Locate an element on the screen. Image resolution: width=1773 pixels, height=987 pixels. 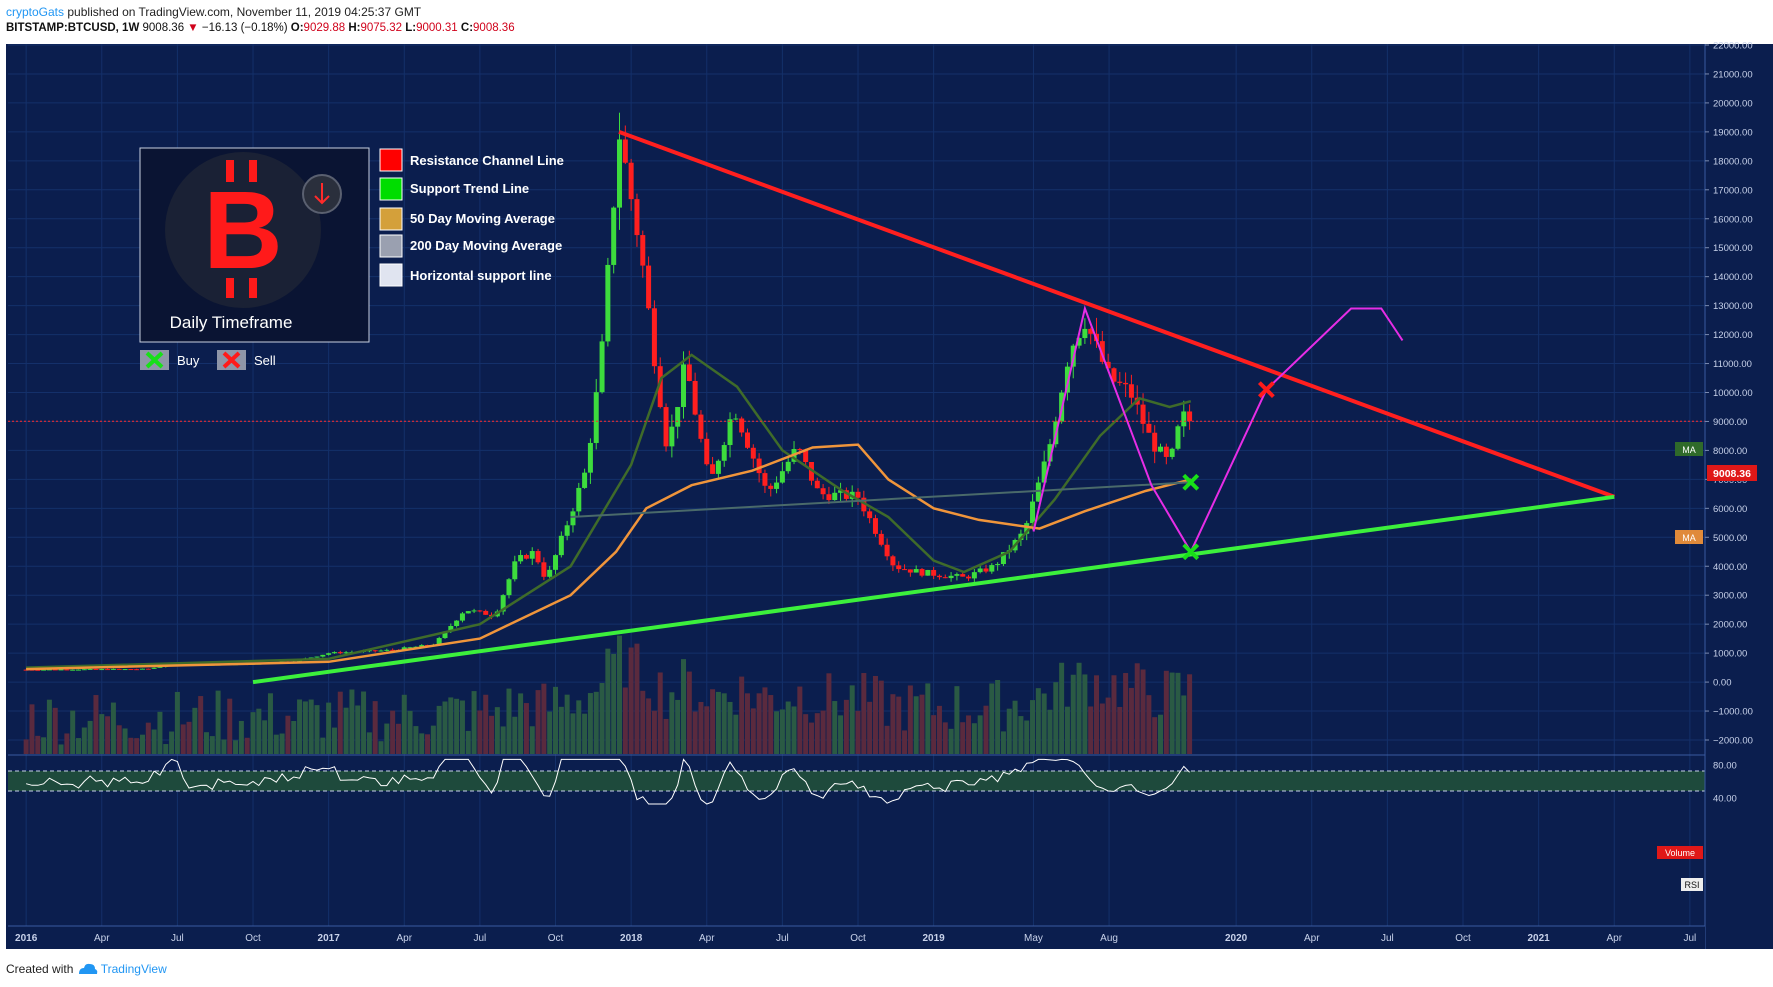
ma-tag-green-label: MA is located at coordinates (1689, 450).